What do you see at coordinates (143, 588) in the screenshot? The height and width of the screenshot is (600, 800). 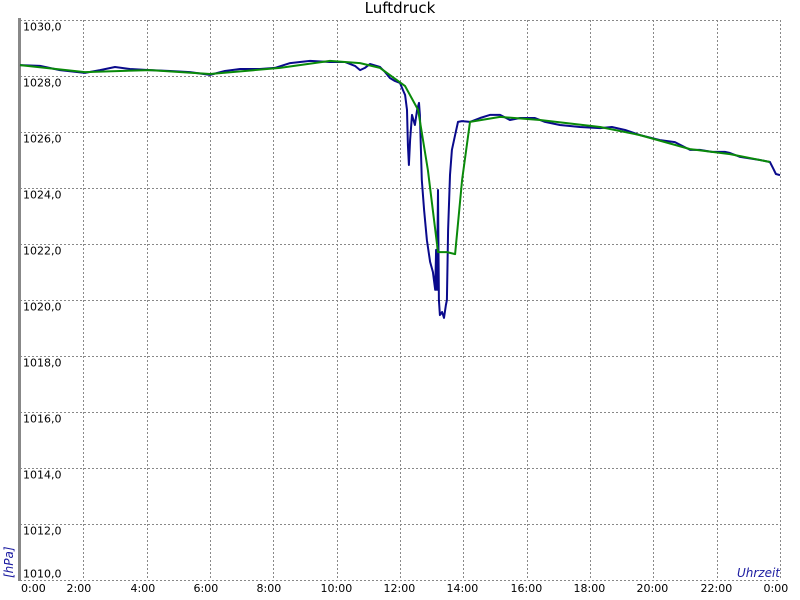 I see `x-tick-label: 4:00` at bounding box center [143, 588].